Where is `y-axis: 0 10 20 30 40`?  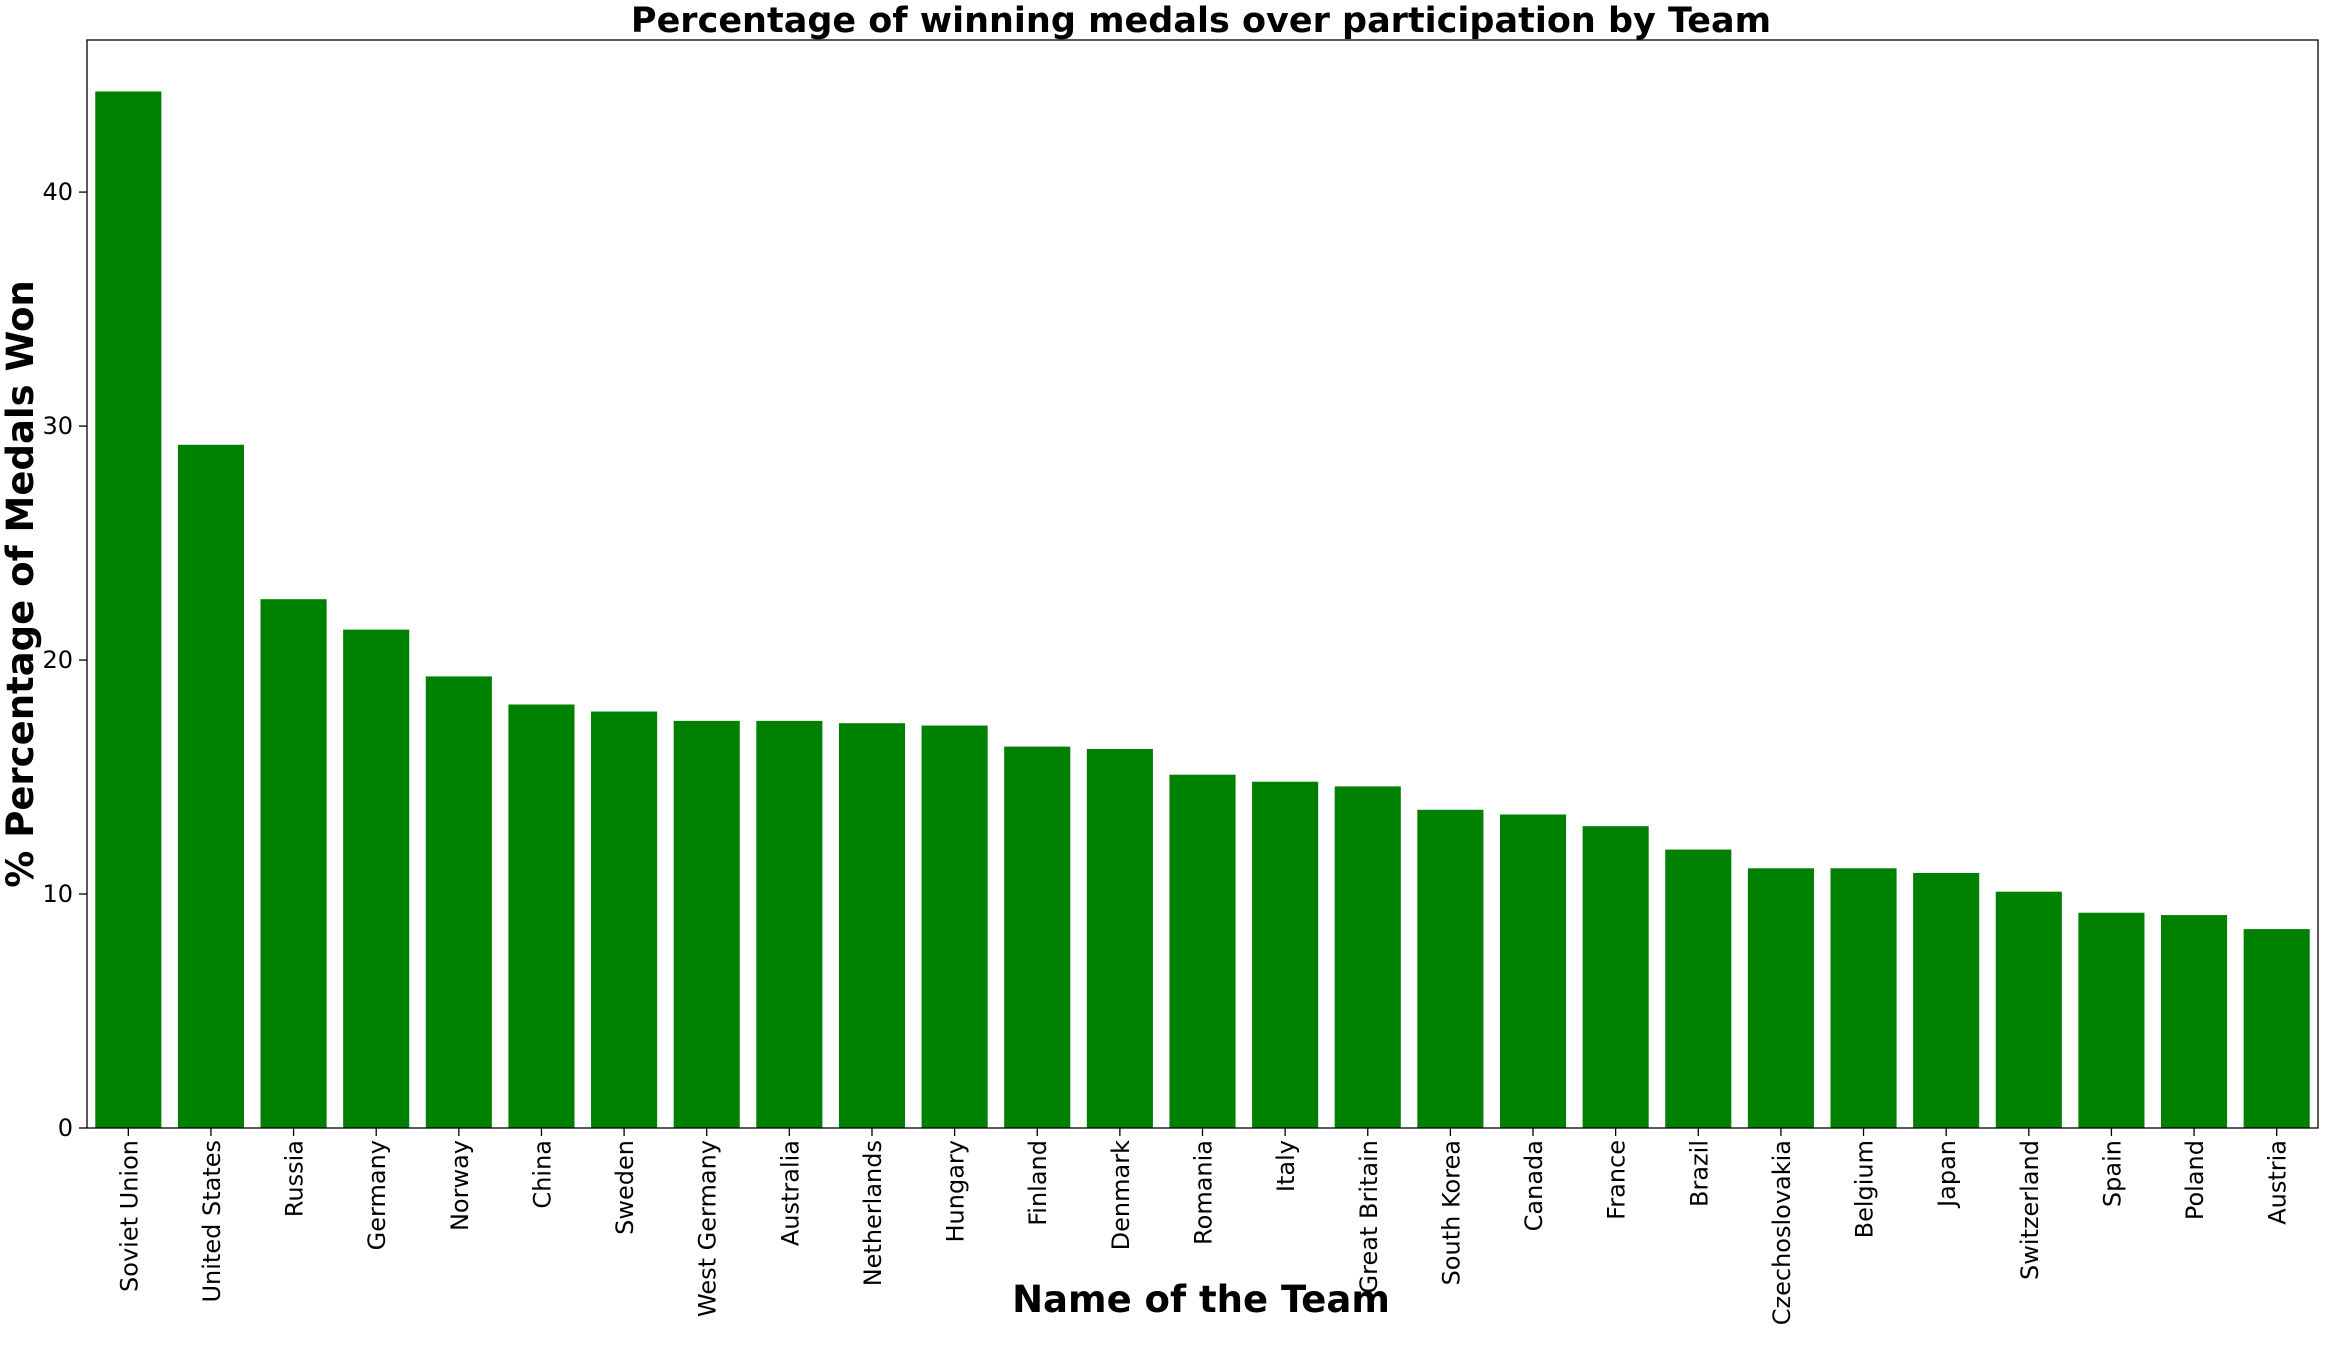 y-axis: 0 10 20 30 40 is located at coordinates (64, 660).